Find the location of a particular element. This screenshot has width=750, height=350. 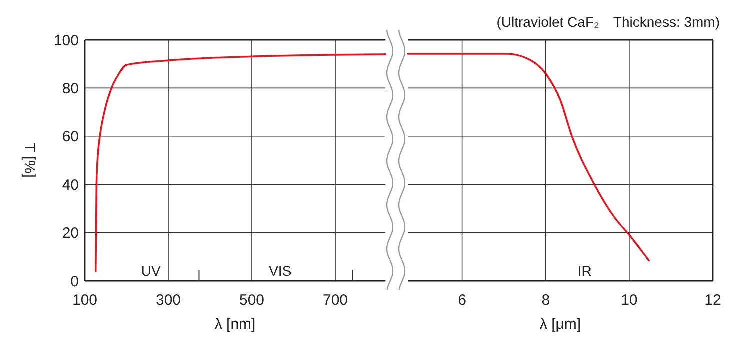

annotation: IR is located at coordinates (585, 270).